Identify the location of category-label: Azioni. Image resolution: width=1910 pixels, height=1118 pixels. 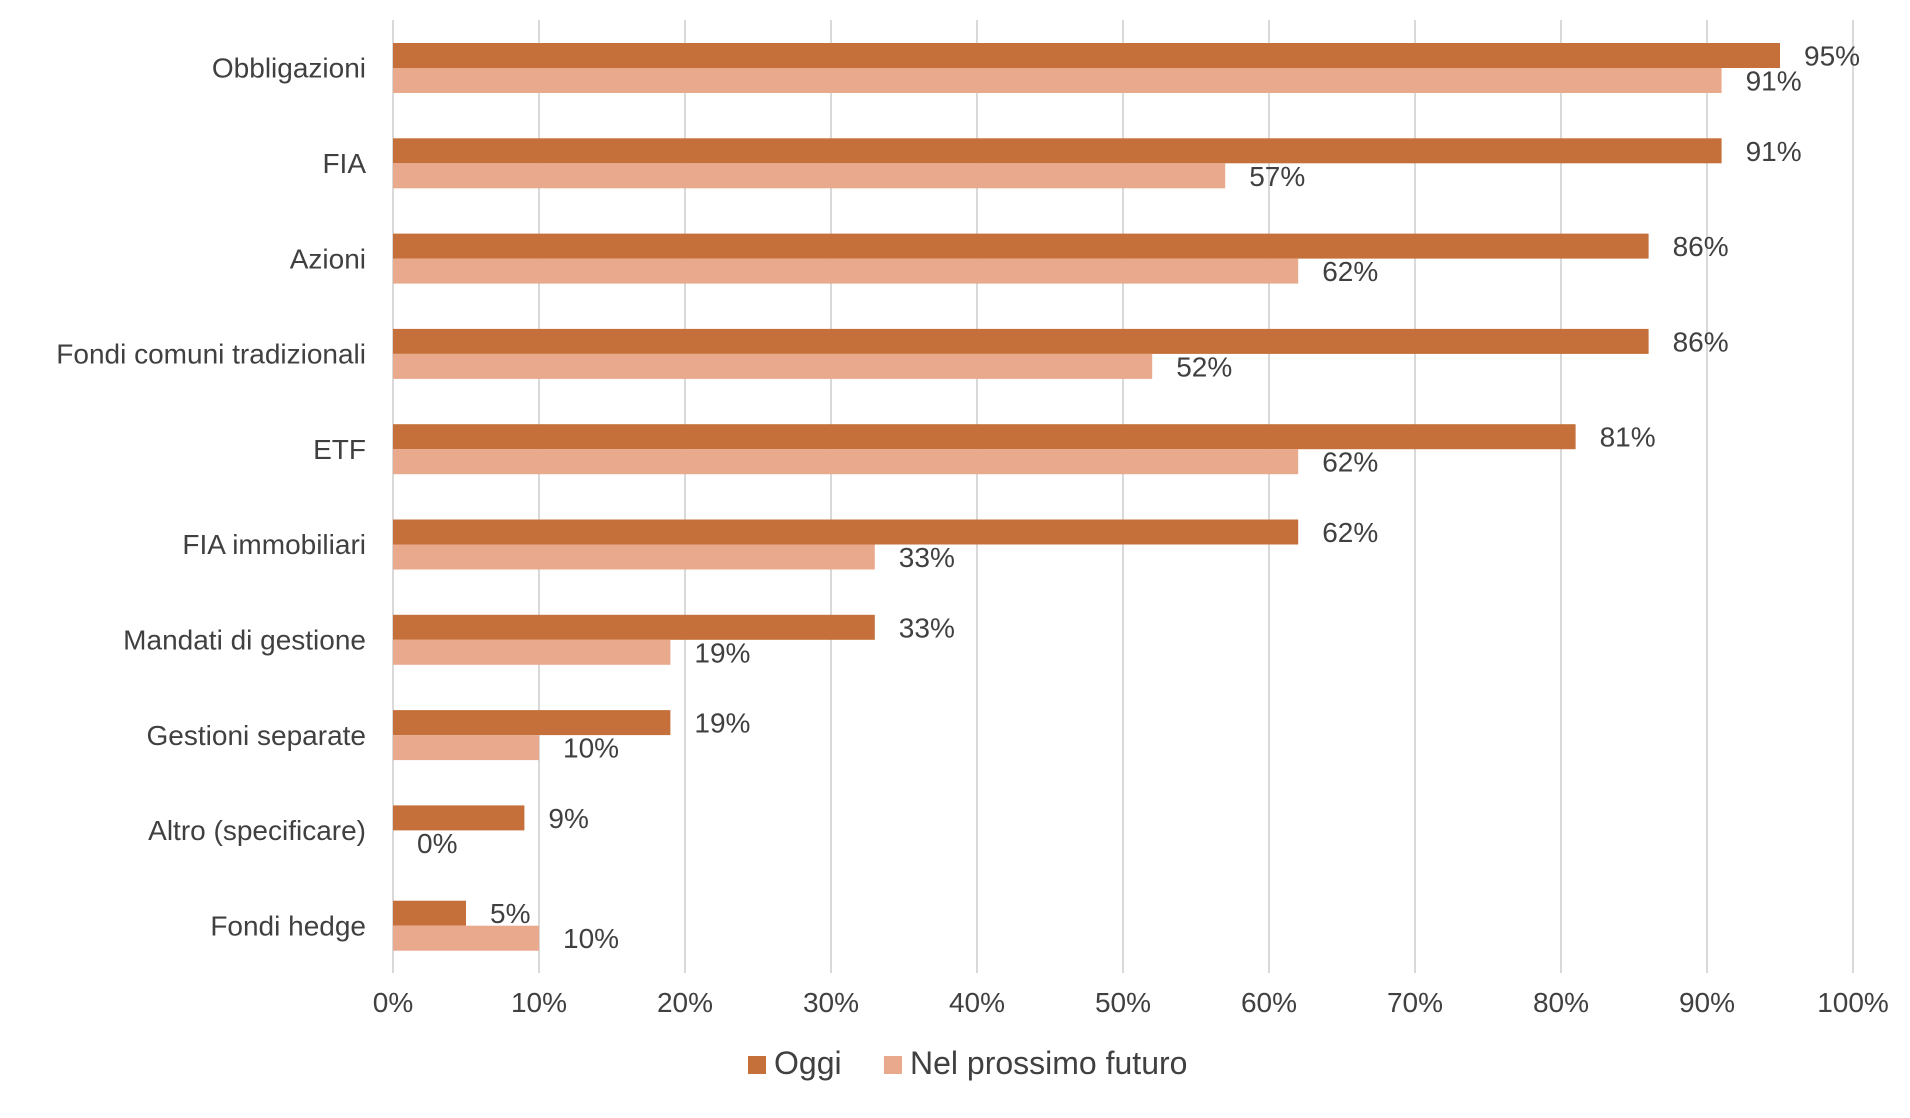
(328, 258).